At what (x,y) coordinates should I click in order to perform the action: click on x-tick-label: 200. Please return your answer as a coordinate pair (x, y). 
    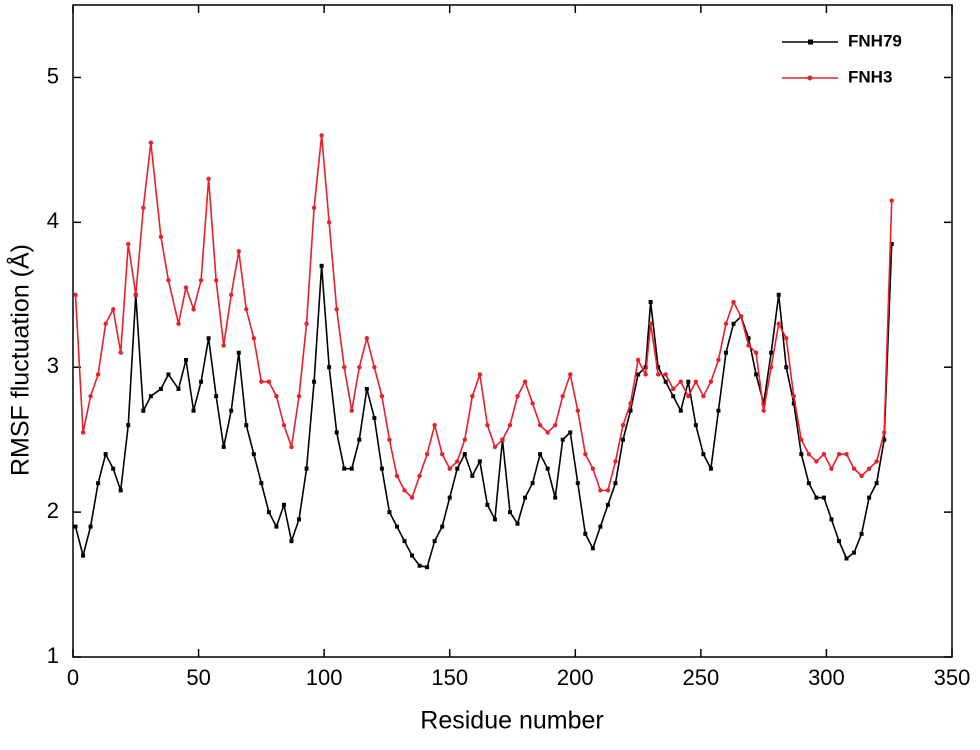
    Looking at the image, I should click on (575, 677).